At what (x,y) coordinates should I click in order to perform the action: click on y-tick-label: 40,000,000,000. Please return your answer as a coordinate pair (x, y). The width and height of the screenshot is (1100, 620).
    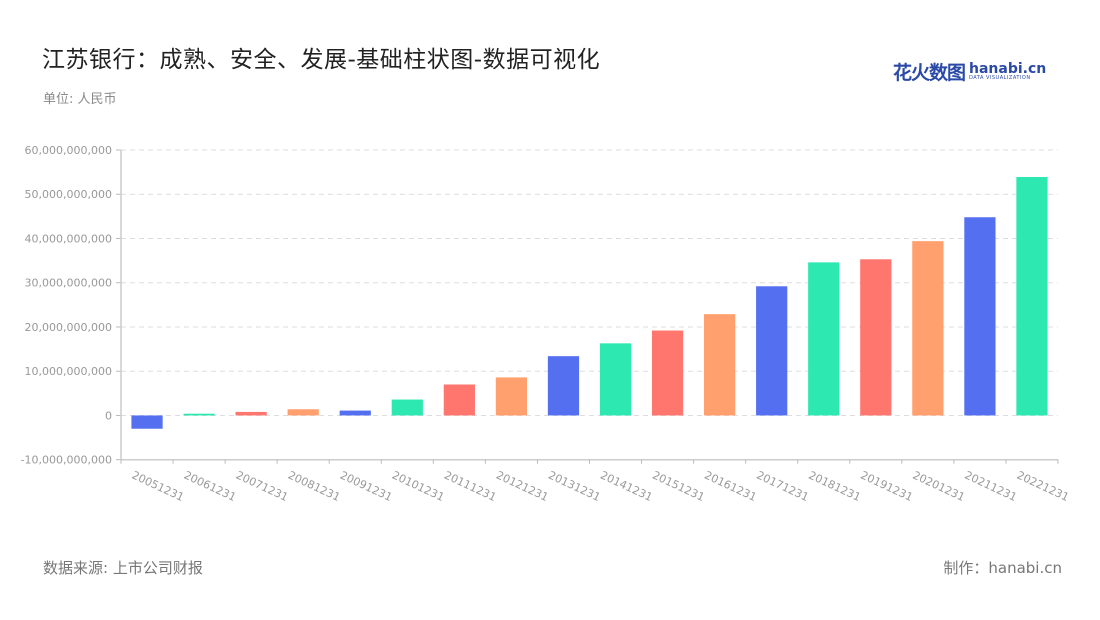
    Looking at the image, I should click on (68, 238).